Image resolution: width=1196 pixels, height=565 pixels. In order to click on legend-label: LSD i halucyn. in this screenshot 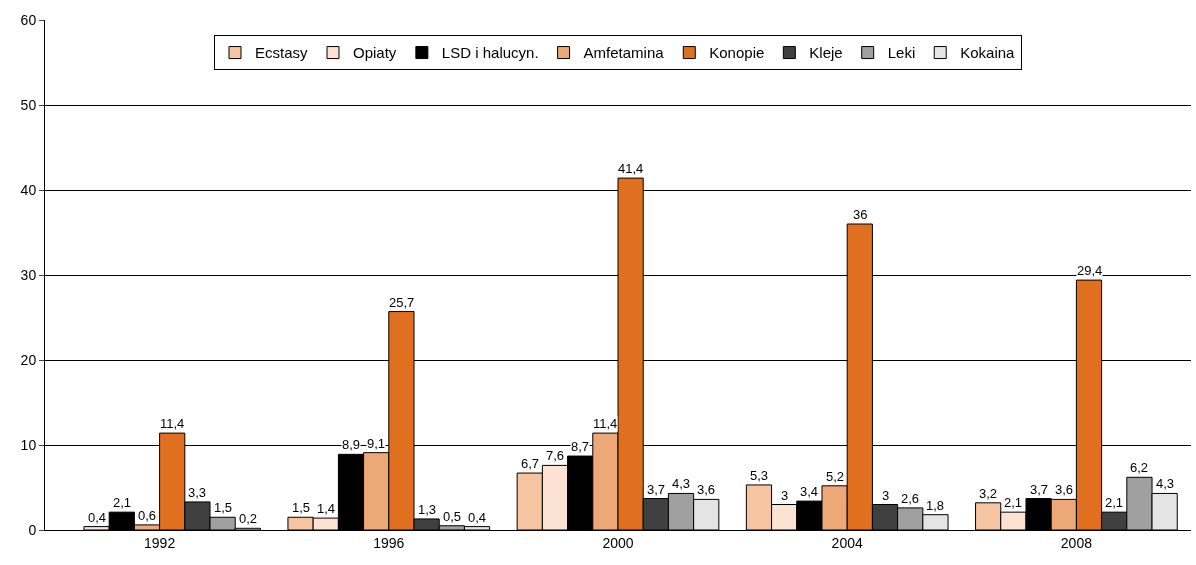, I will do `click(490, 53)`.